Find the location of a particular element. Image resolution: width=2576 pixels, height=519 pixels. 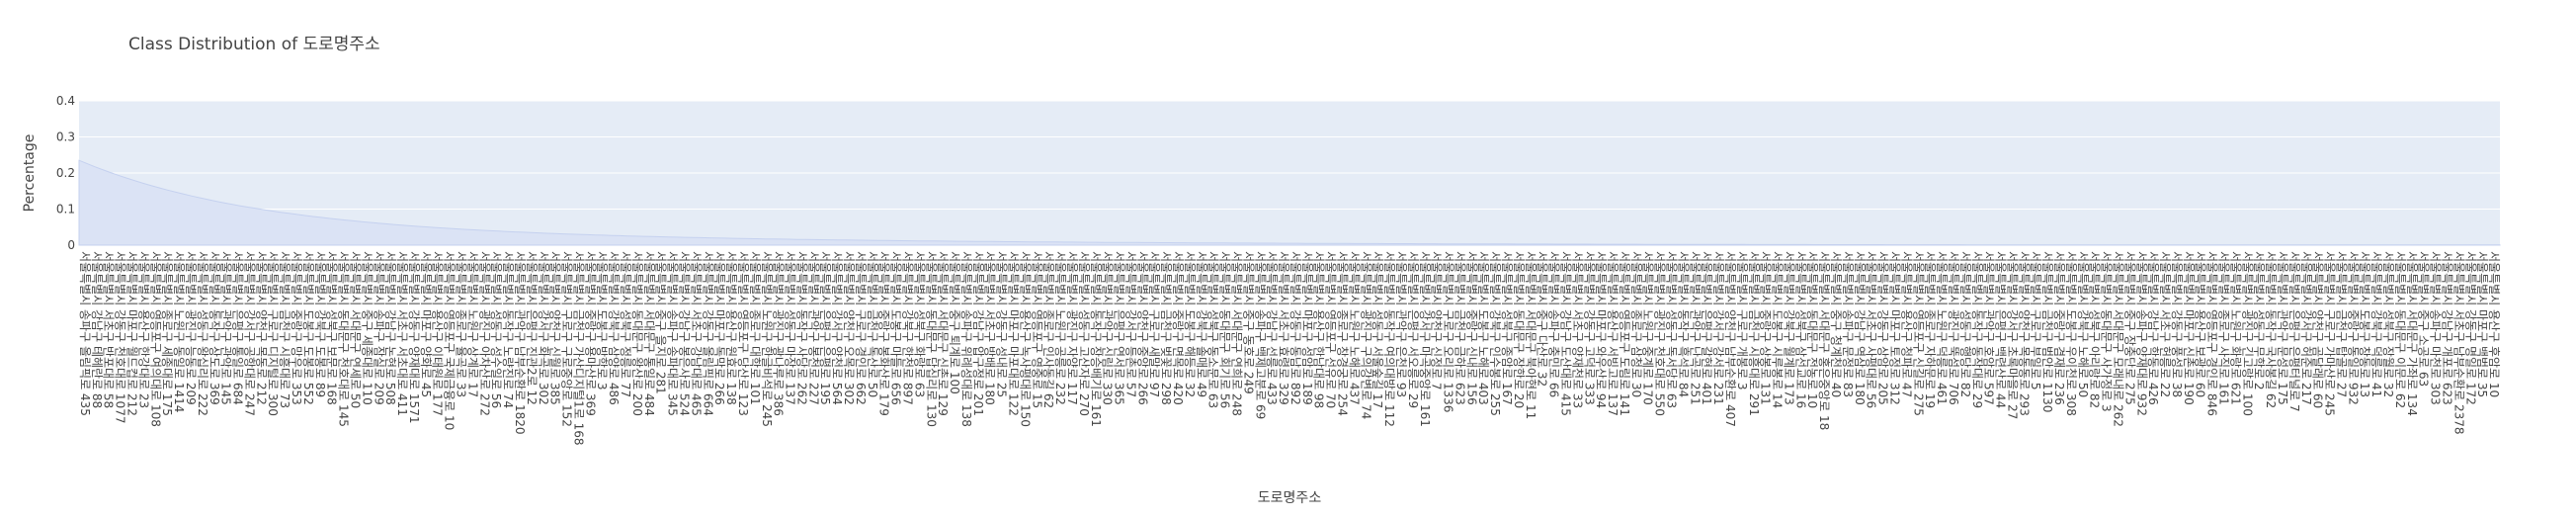

x-tick-label: 서울특별시 양천구 오목로 302 is located at coordinates (849, 328).